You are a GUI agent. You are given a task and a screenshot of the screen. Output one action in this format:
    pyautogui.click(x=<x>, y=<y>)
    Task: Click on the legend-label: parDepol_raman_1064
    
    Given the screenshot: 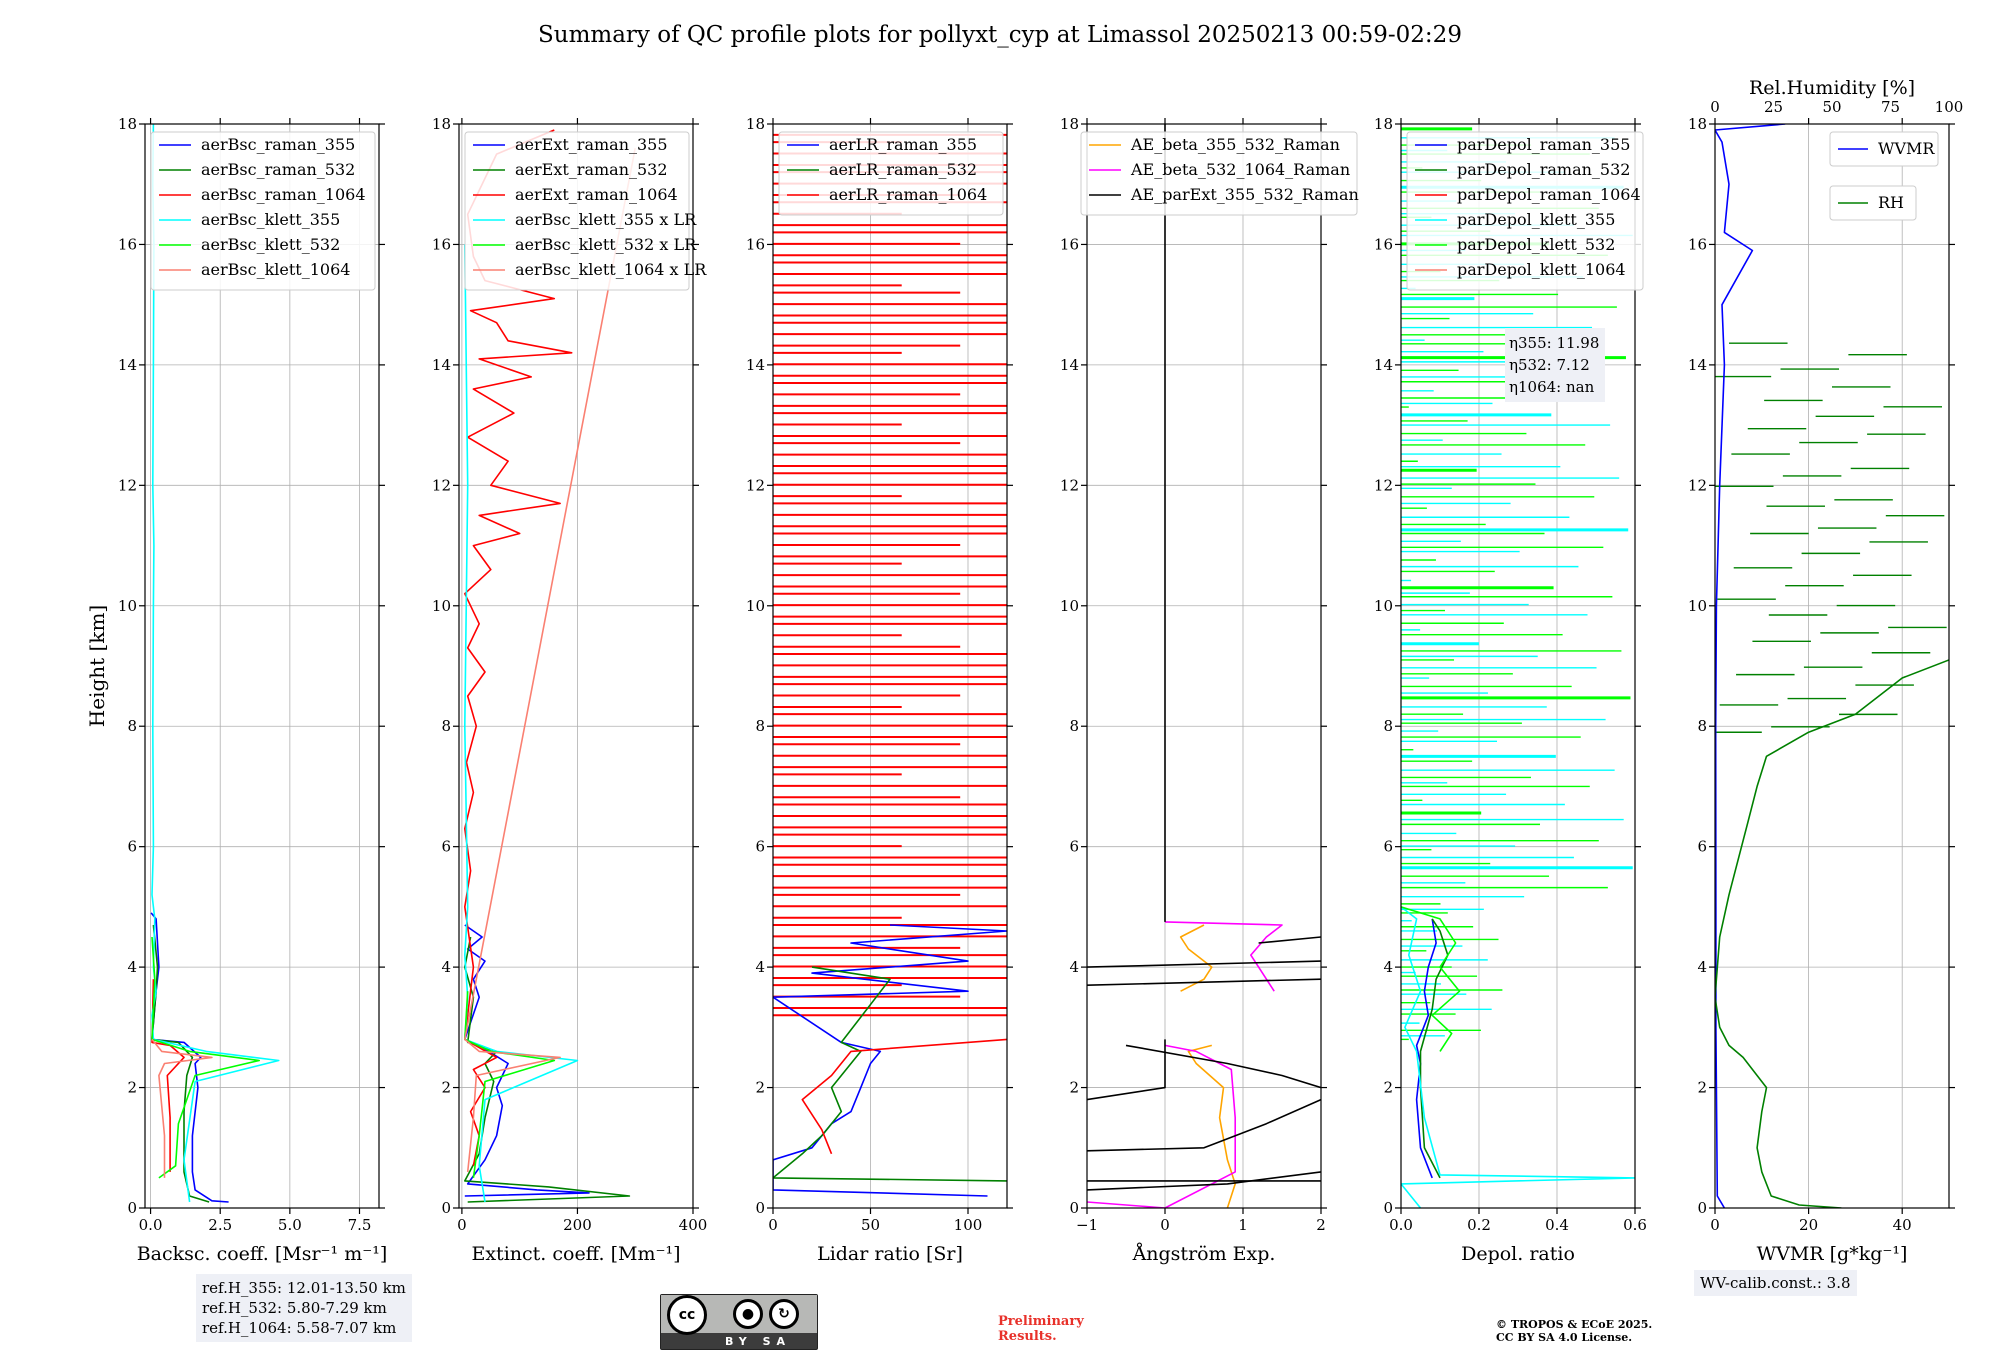 What is the action you would take?
    pyautogui.click(x=1549, y=194)
    